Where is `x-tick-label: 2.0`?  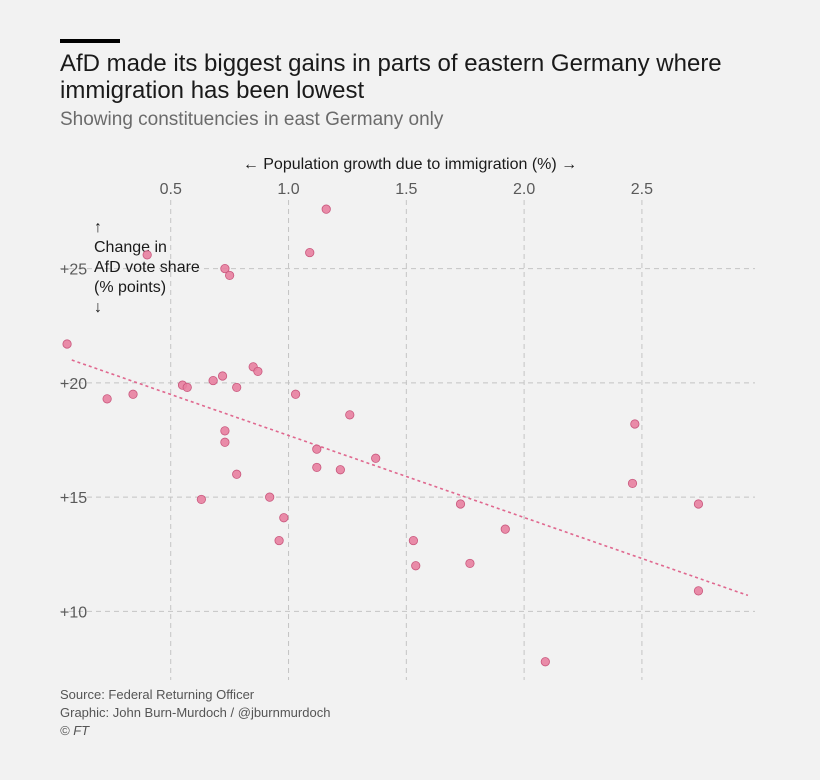
x-tick-label: 2.0 is located at coordinates (524, 189).